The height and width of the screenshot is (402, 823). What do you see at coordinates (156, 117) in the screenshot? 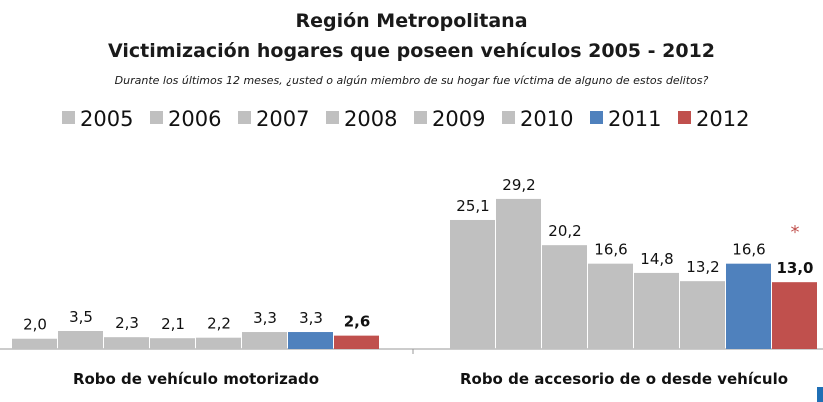
I see `legend-swatch-2006` at bounding box center [156, 117].